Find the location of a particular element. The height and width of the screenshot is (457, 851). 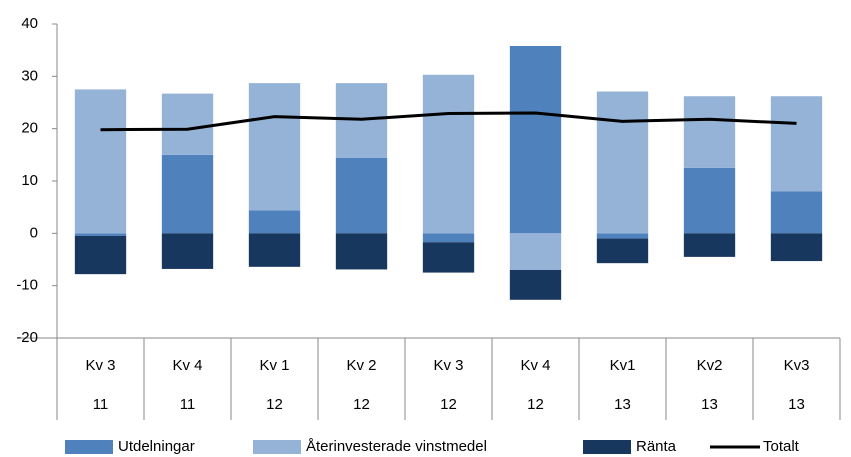

legend-label: Utdelningar is located at coordinates (156, 446).